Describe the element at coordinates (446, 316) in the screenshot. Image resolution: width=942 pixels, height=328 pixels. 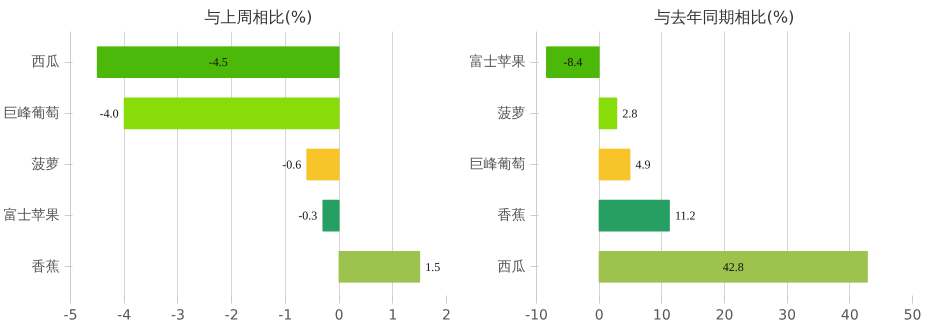
I see `x-tick-label: 2` at that location.